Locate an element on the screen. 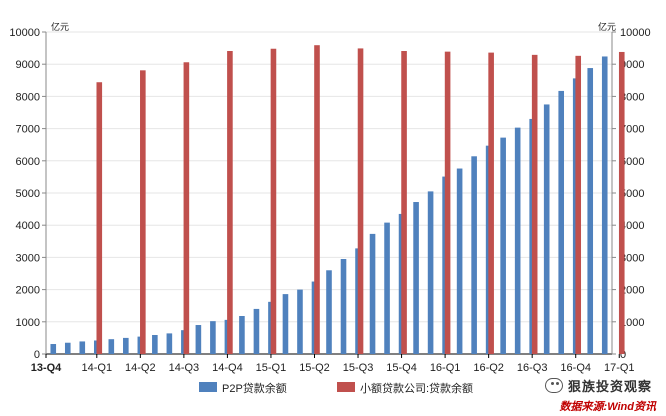 This screenshot has height=416, width=666. left-y-tick-label: 10000 is located at coordinates (24, 33).